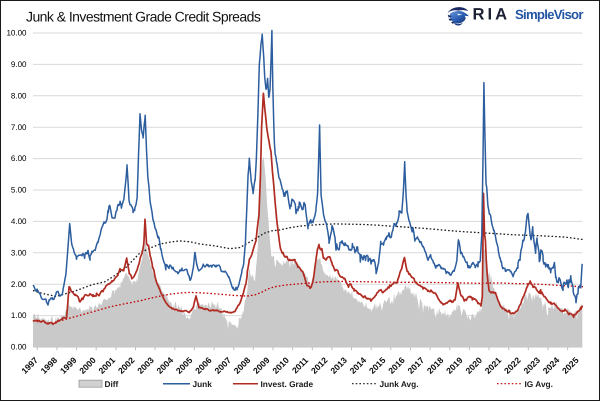  Describe the element at coordinates (539, 384) in the screenshot. I see `svg-text: IG Avg.` at that location.